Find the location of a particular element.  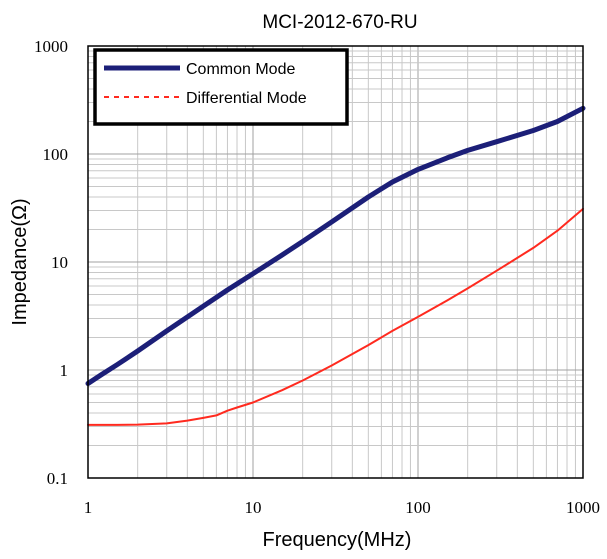

x-tick-label: 100 is located at coordinates (418, 507).